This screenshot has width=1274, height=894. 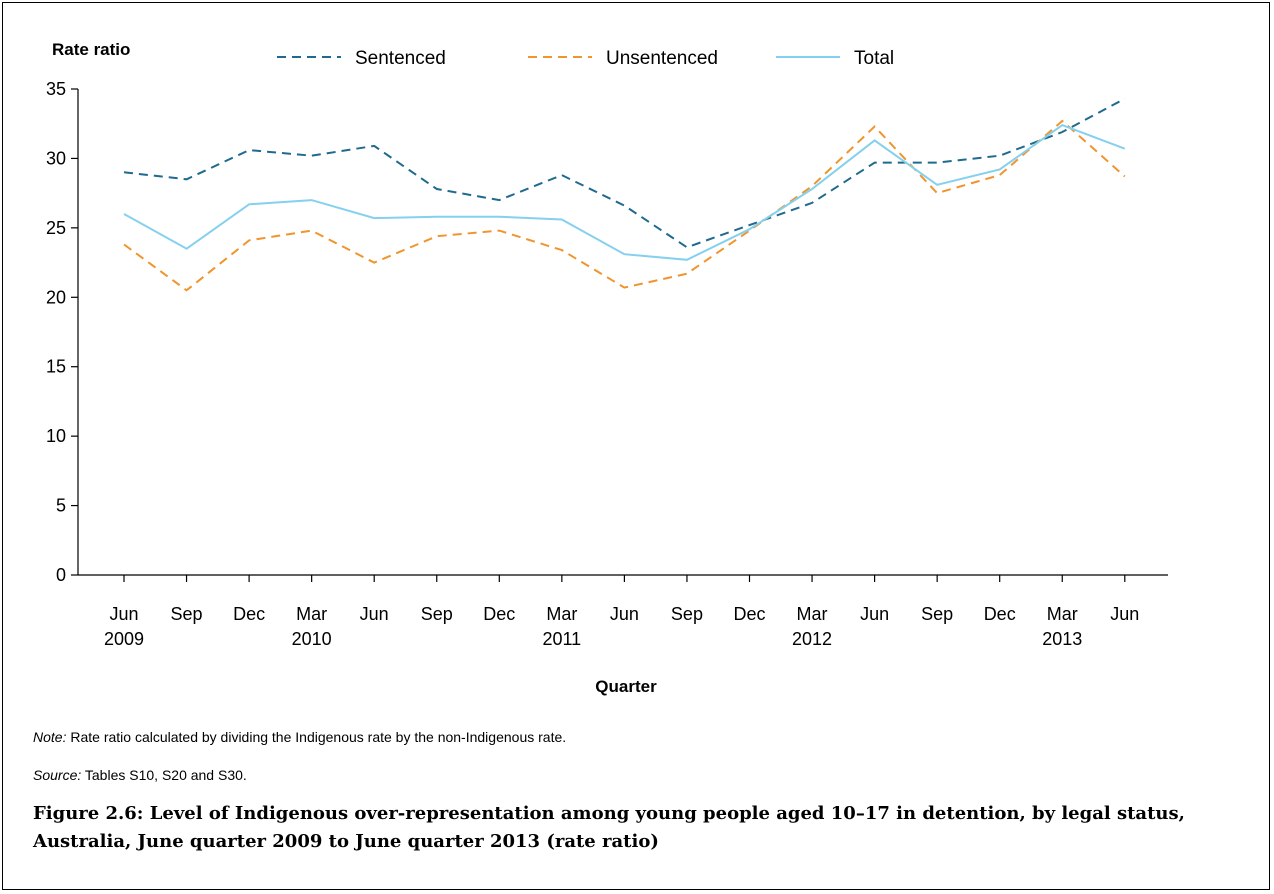 I want to click on series-line-sentenced, so click(x=624, y=173).